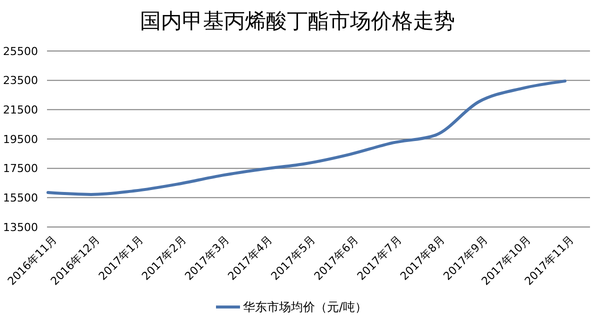  I want to click on y-tick-label: 21500, so click(20, 110).